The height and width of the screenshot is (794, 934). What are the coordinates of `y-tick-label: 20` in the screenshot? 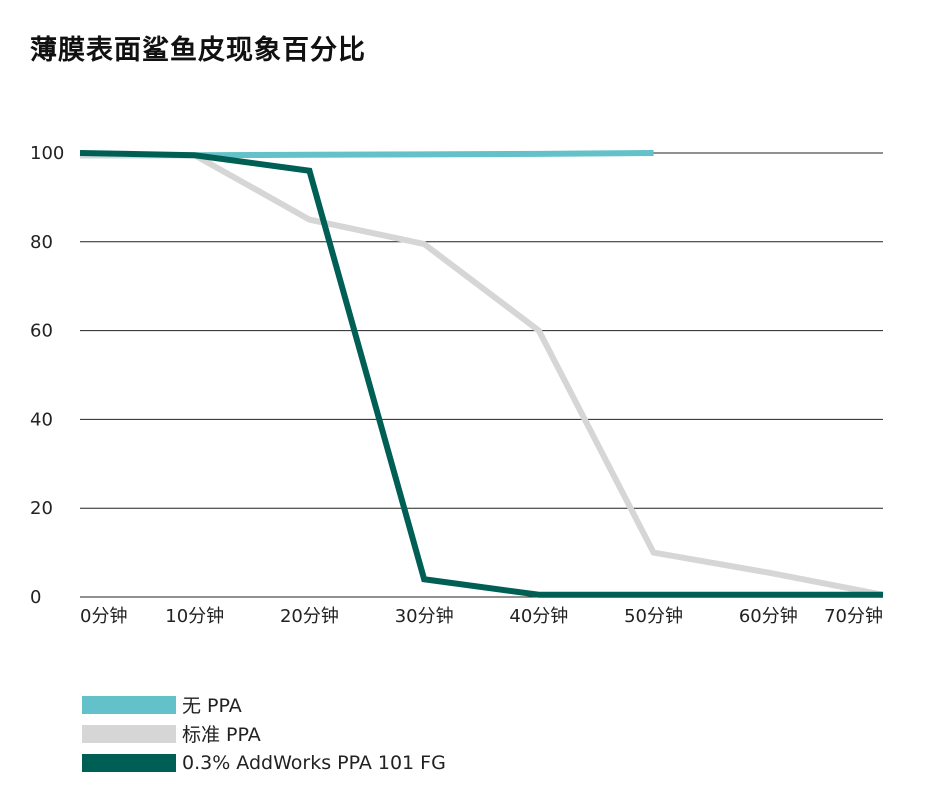 It's located at (41, 508).